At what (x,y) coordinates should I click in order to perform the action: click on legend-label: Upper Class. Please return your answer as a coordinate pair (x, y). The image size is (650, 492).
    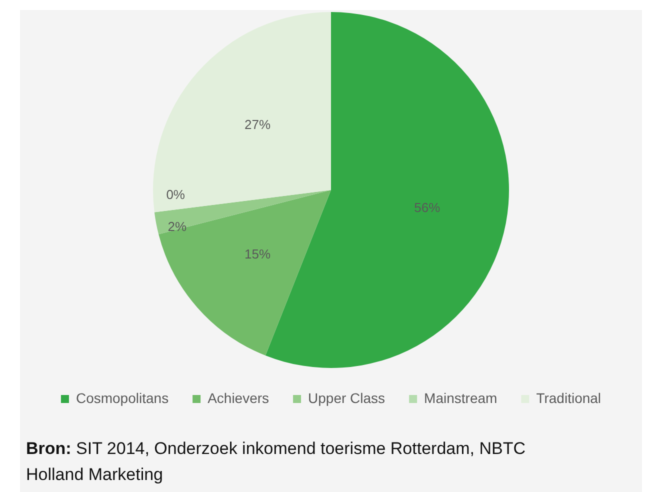
    Looking at the image, I should click on (347, 398).